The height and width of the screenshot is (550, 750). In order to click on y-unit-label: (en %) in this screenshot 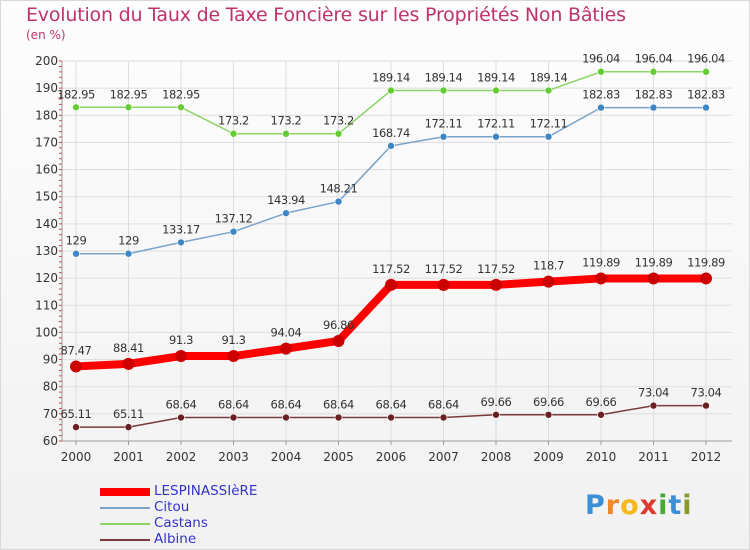, I will do `click(46, 35)`.